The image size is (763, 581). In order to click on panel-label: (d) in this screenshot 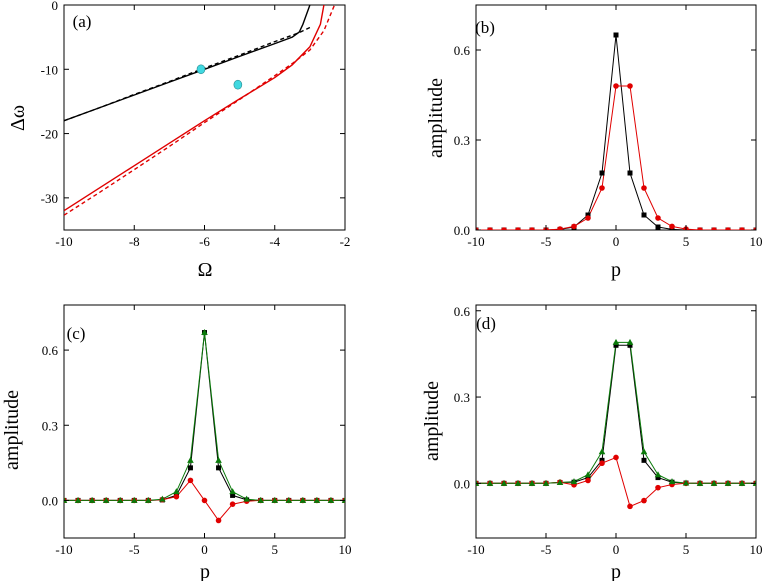, I will do `click(486, 323)`.